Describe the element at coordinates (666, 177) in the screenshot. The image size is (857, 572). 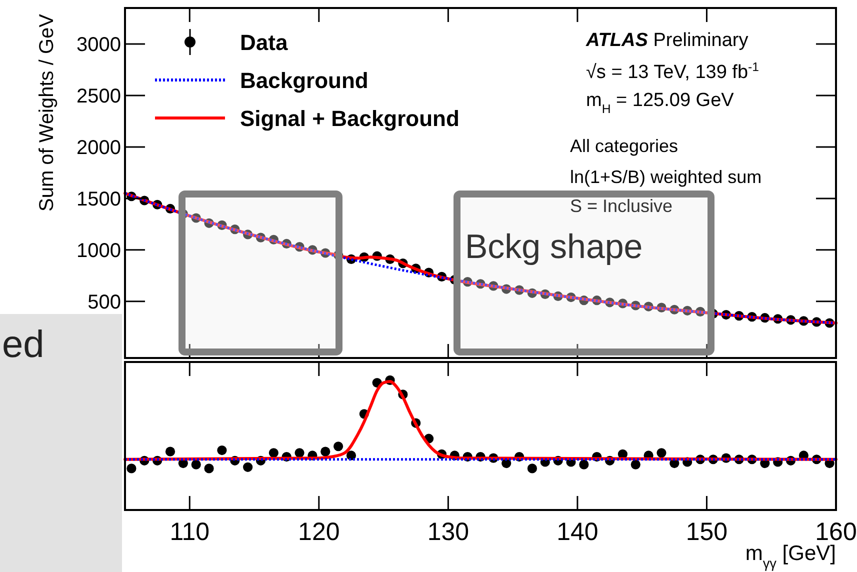
I see `annotation: ln(1+S/B) weighted sum` at that location.